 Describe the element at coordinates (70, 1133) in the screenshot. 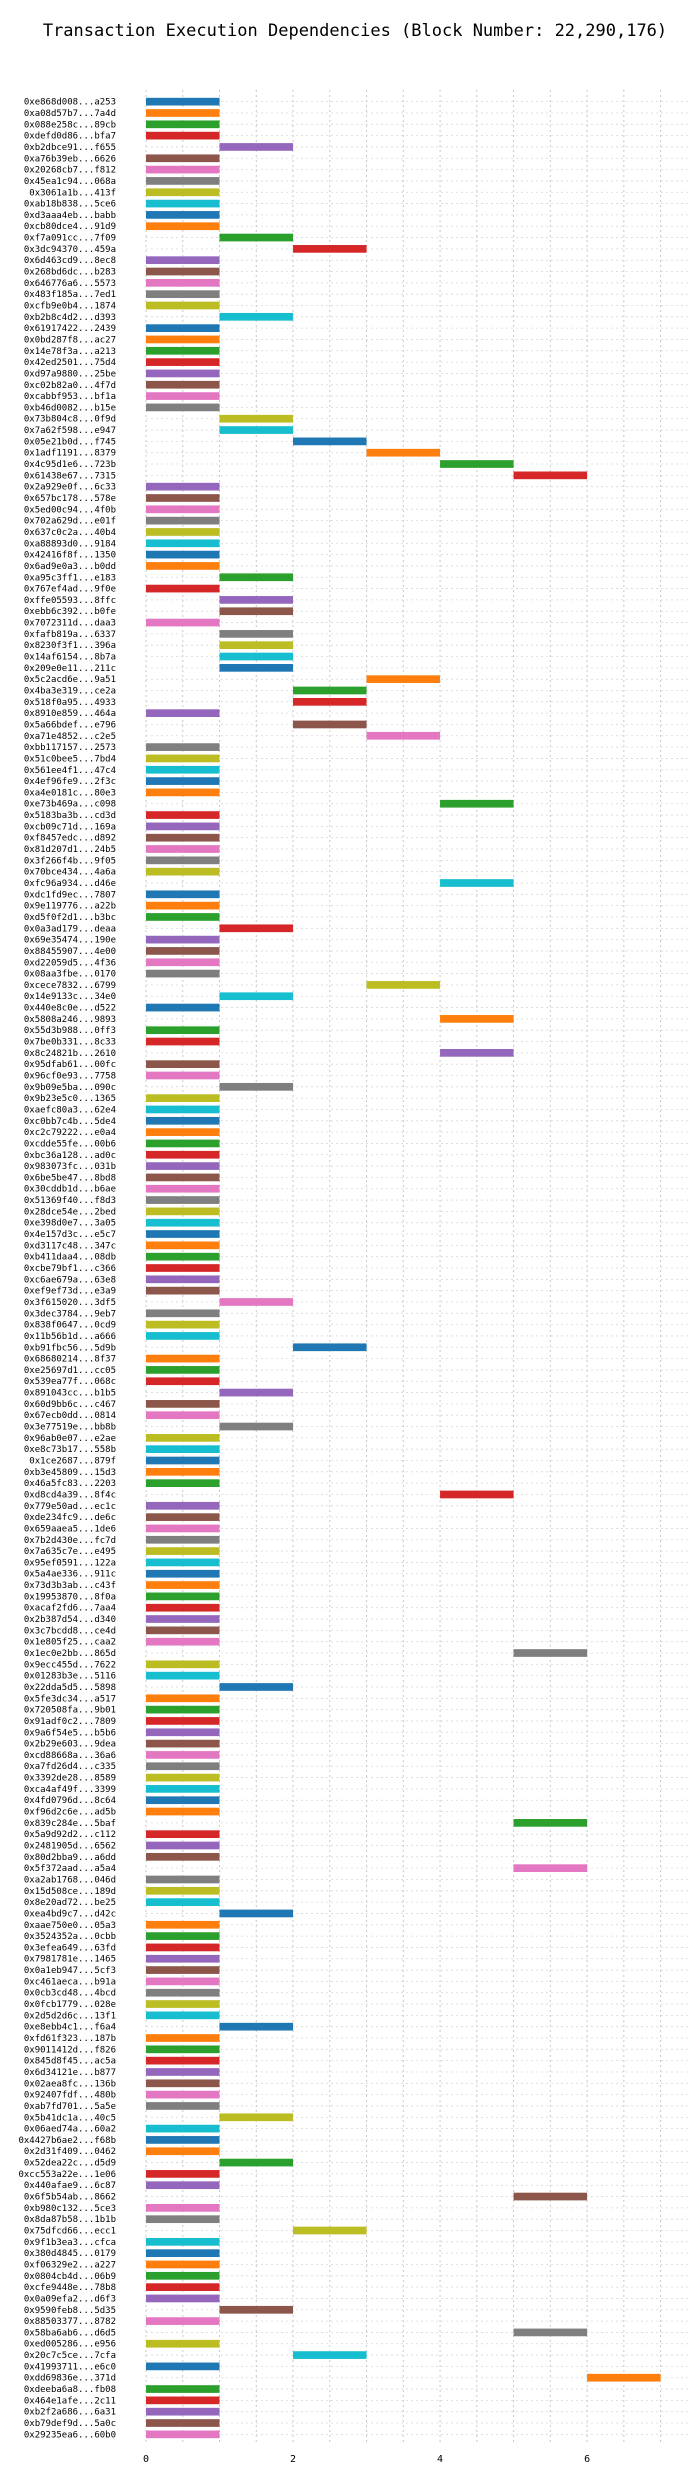

I see `y-tick-label: 0xc2c79222...e0a4` at that location.